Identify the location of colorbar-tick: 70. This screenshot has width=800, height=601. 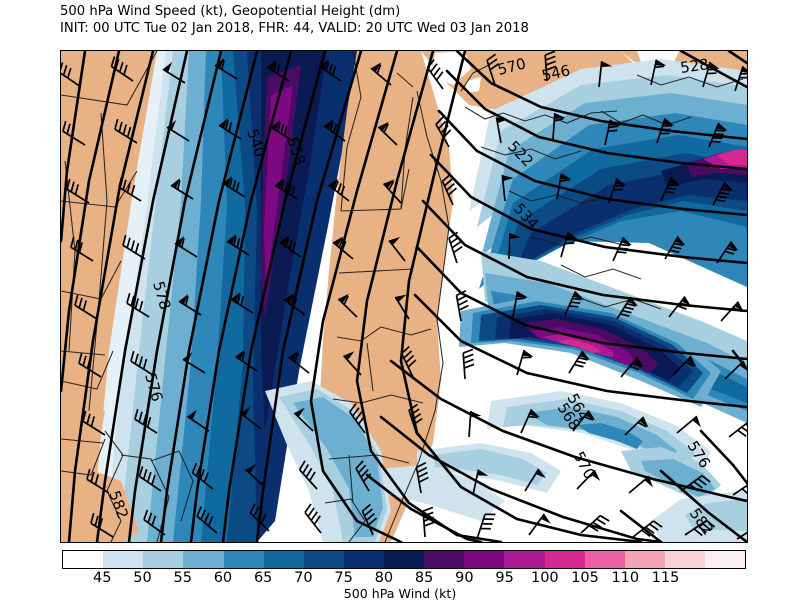
(303, 578).